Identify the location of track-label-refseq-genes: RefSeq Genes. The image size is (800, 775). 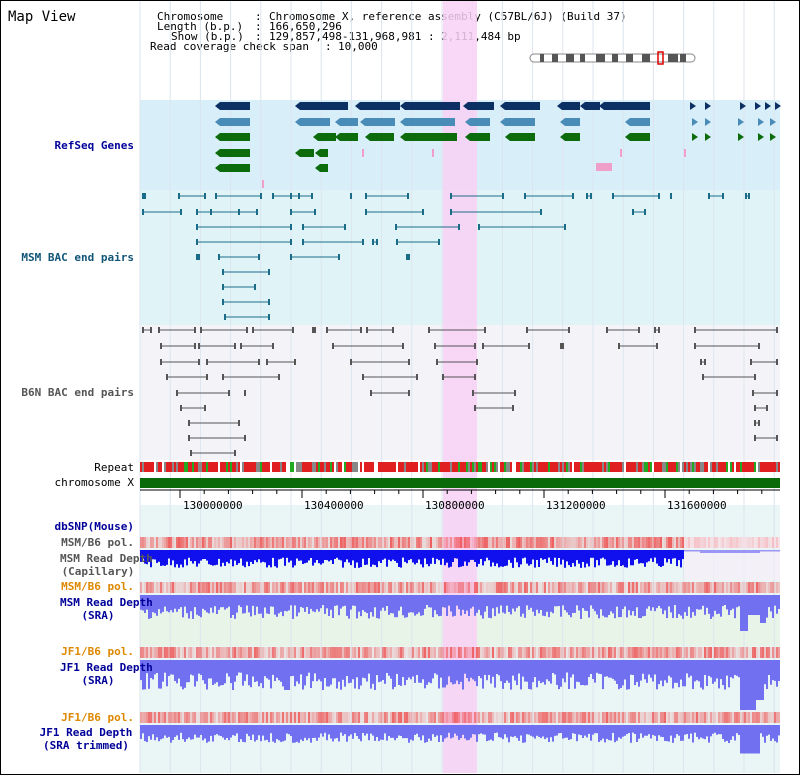
(94, 145).